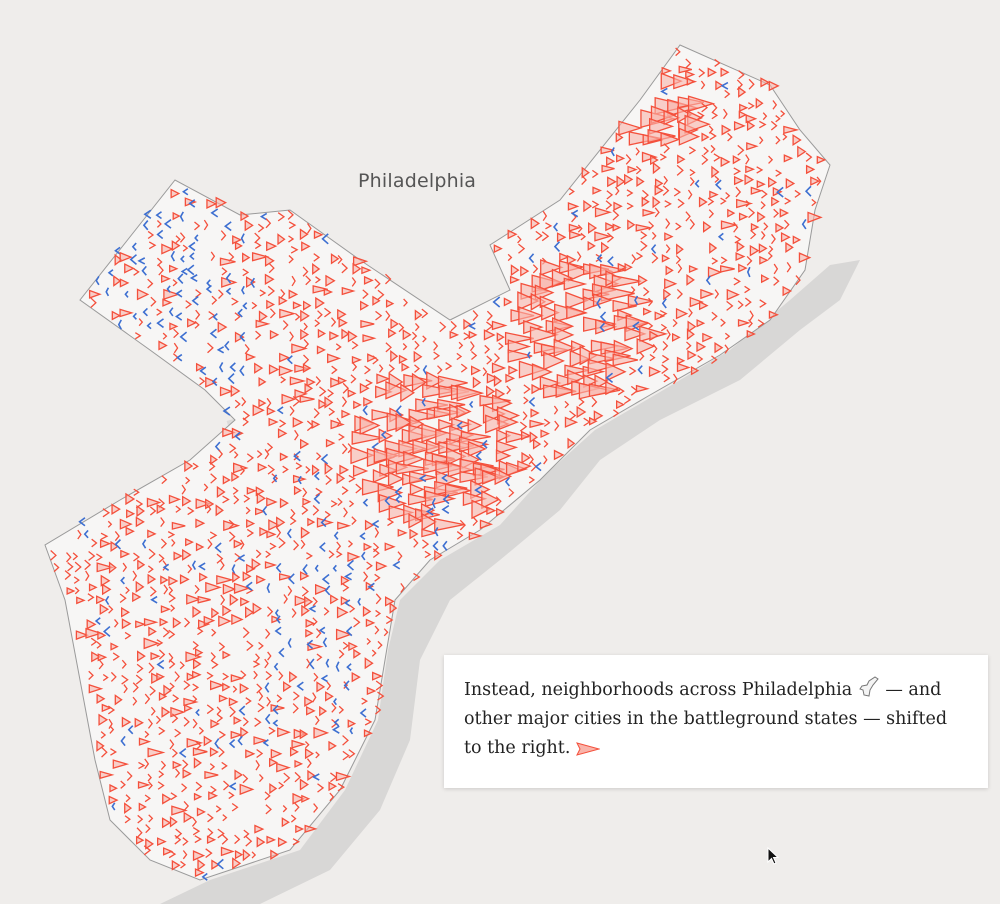 This screenshot has height=904, width=1000. What do you see at coordinates (773, 856) in the screenshot?
I see `mouse-cursor-icon` at bounding box center [773, 856].